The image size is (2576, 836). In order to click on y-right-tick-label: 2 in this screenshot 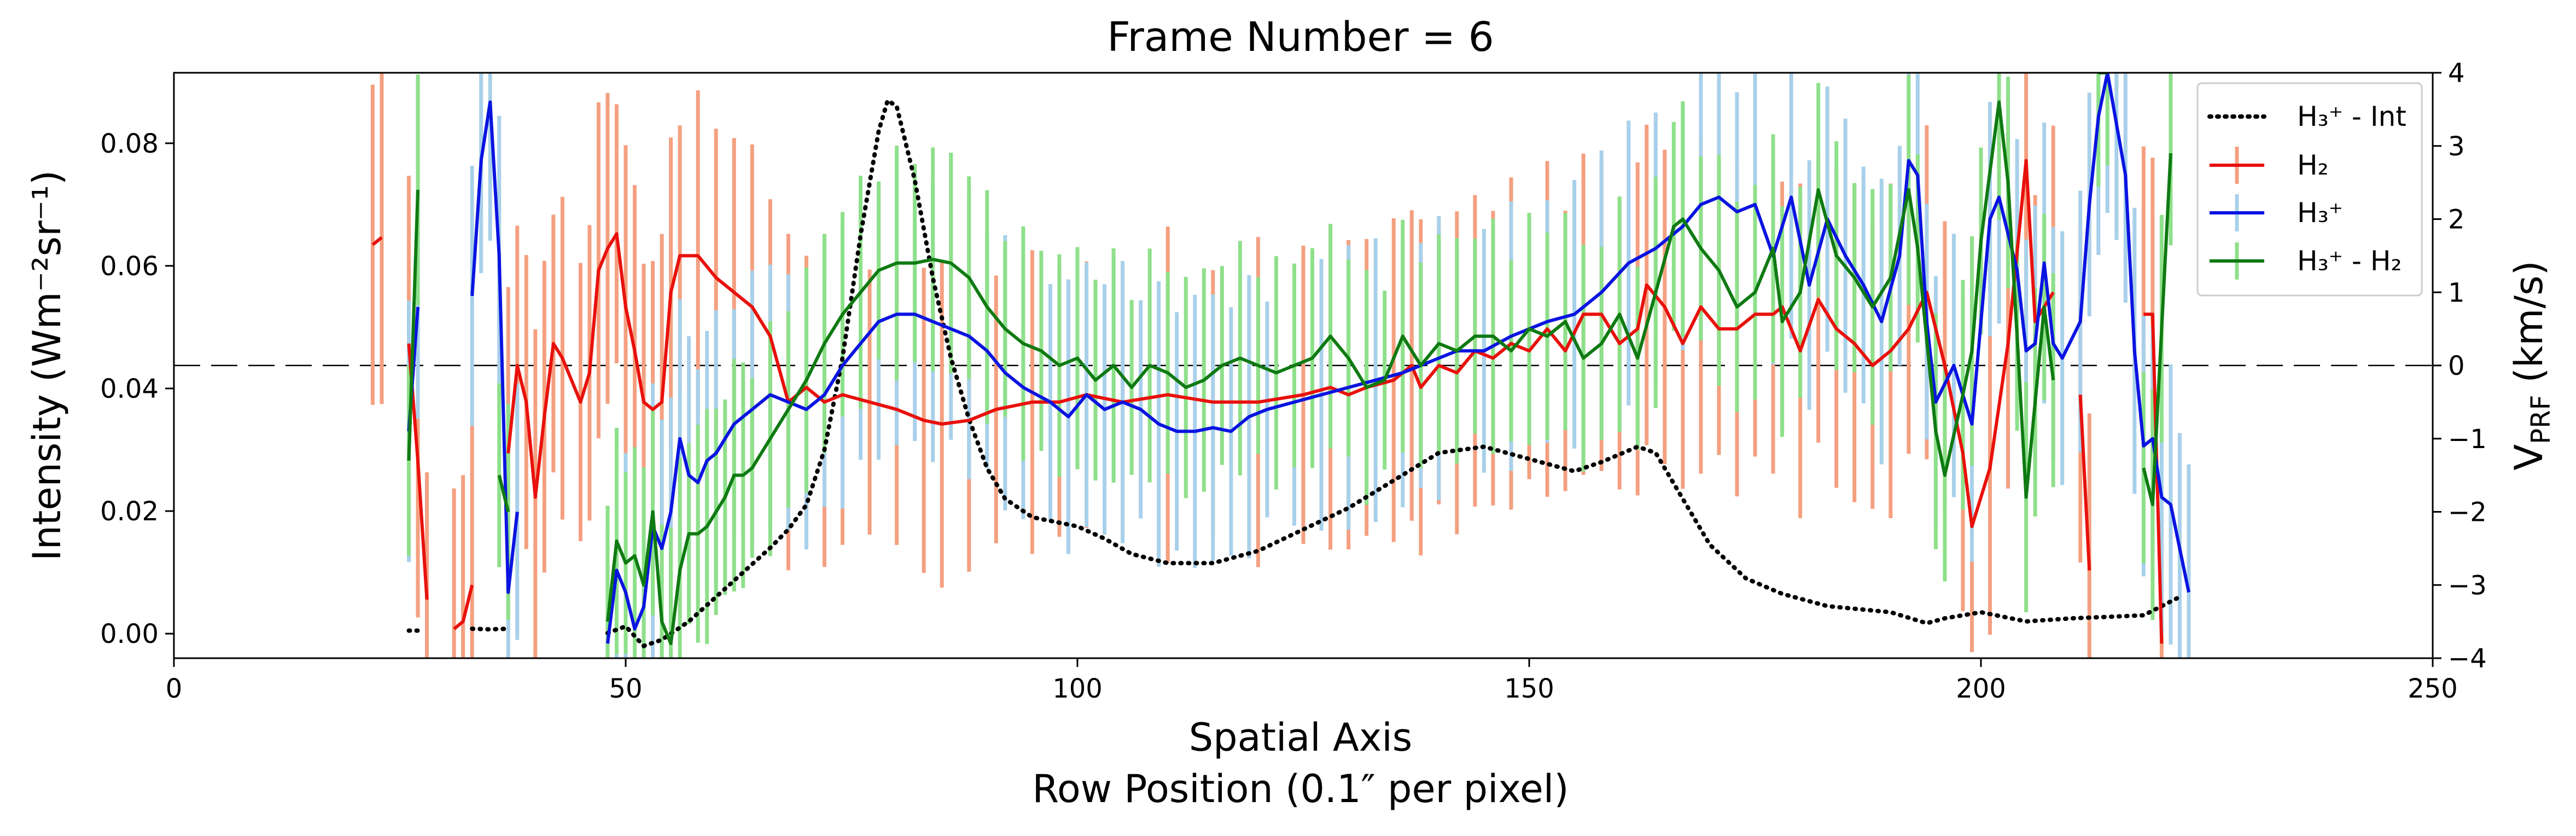, I will do `click(2456, 220)`.